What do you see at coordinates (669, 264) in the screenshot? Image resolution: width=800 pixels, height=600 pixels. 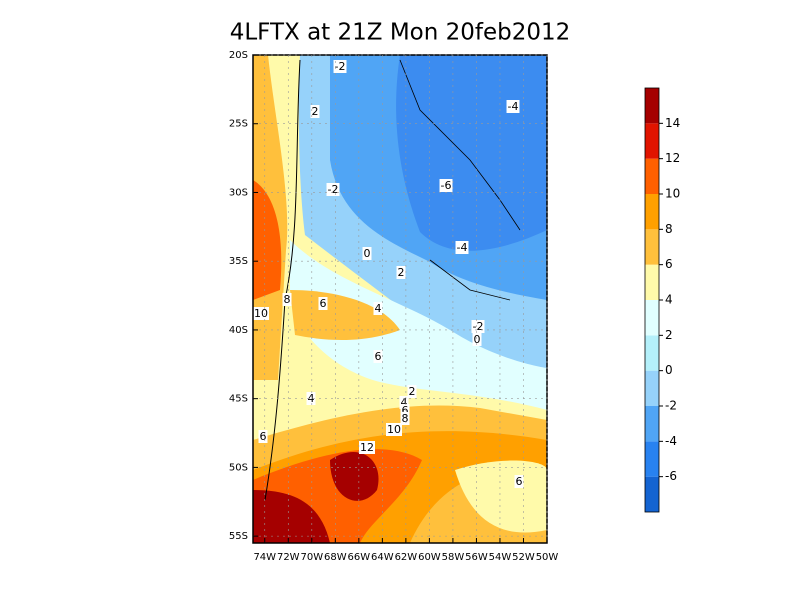 I see `colorbar-label: 6` at bounding box center [669, 264].